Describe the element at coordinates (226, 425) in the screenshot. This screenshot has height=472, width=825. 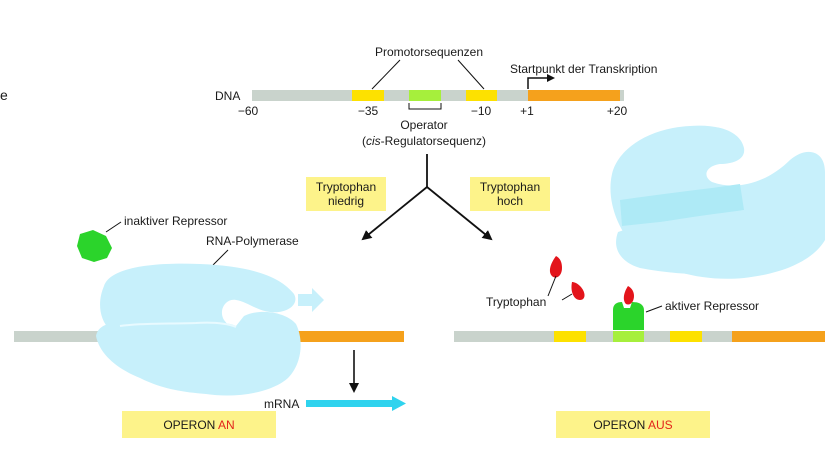
I see `operon-on-state: AN` at that location.